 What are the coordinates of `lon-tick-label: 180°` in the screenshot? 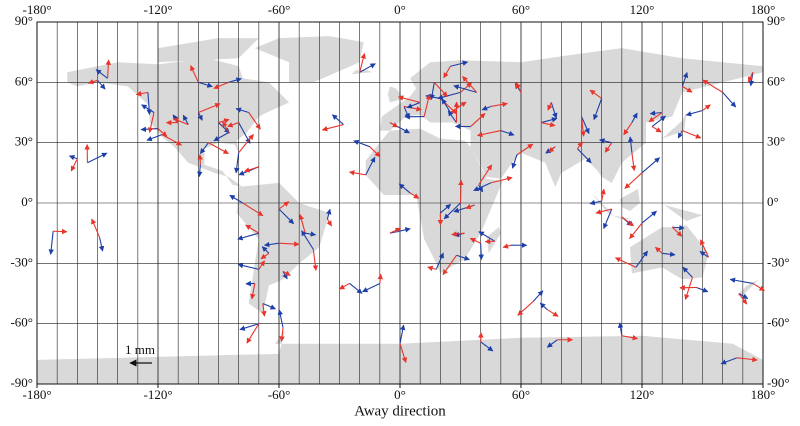 It's located at (763, 394).